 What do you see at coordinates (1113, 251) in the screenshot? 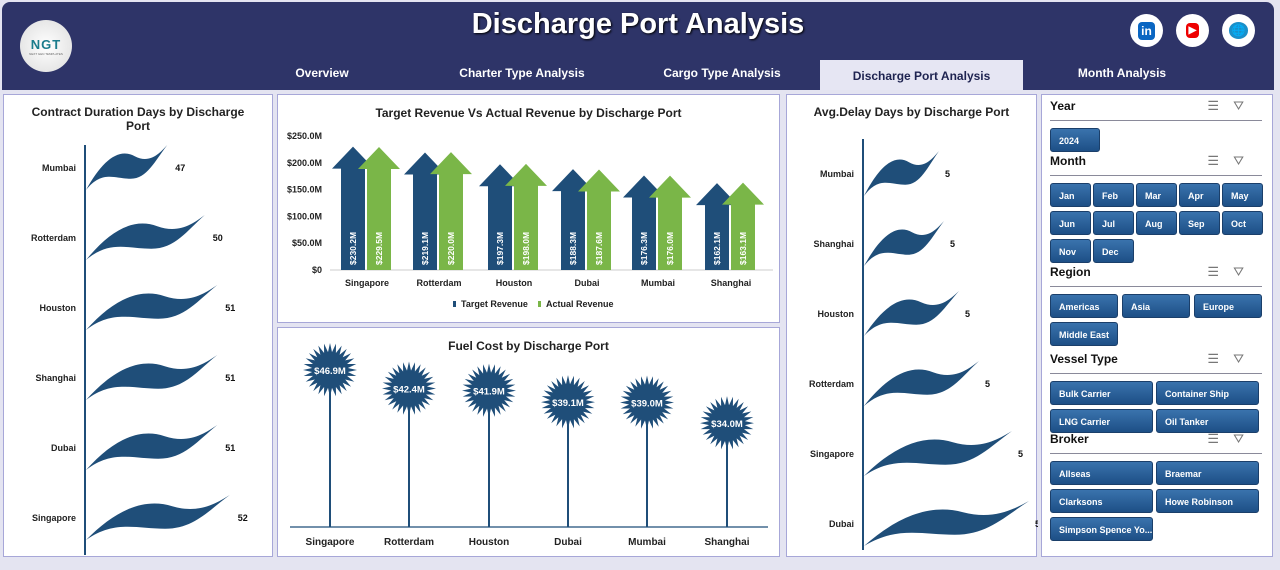
I see `slicer-item-month: Dec` at bounding box center [1113, 251].